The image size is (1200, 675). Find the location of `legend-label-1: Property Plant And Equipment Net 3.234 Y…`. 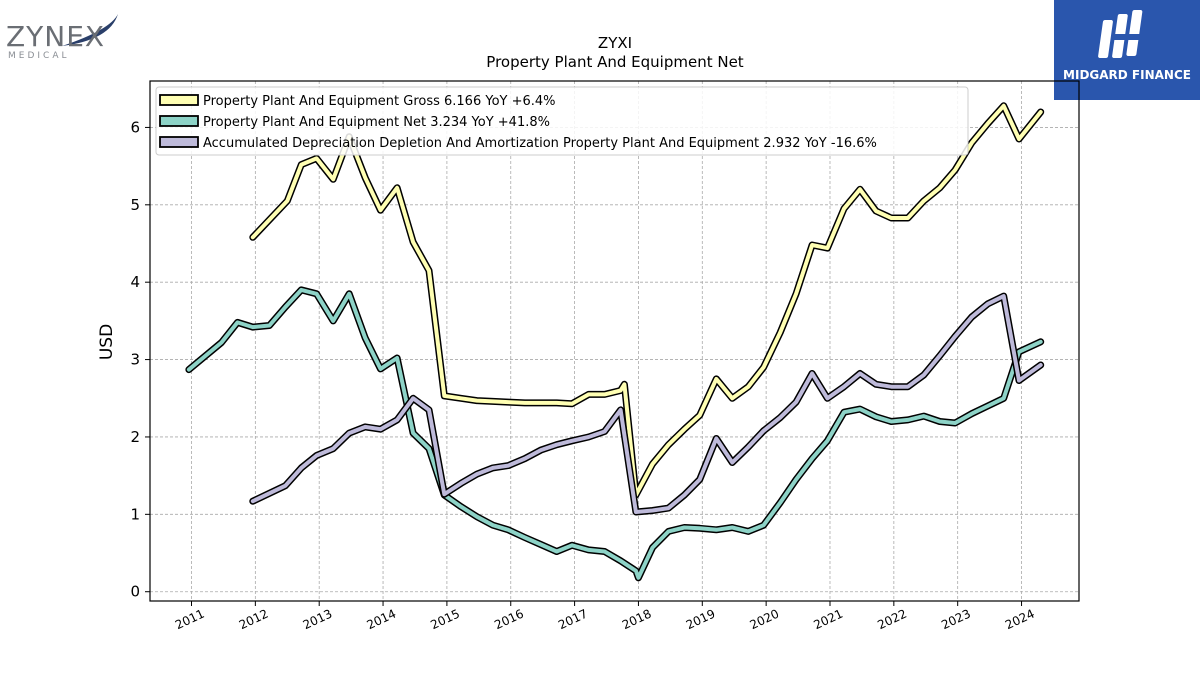

legend-label-1: Property Plant And Equipment Net 3.234 Y… is located at coordinates (376, 122).